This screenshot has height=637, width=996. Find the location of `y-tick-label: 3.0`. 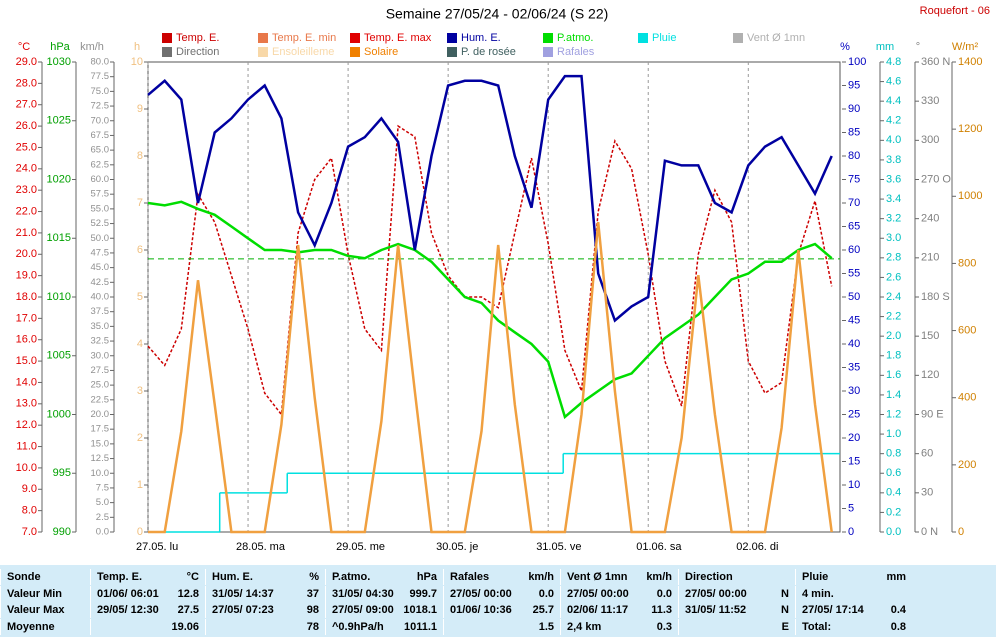

y-tick-label: 3.0 is located at coordinates (893, 238).